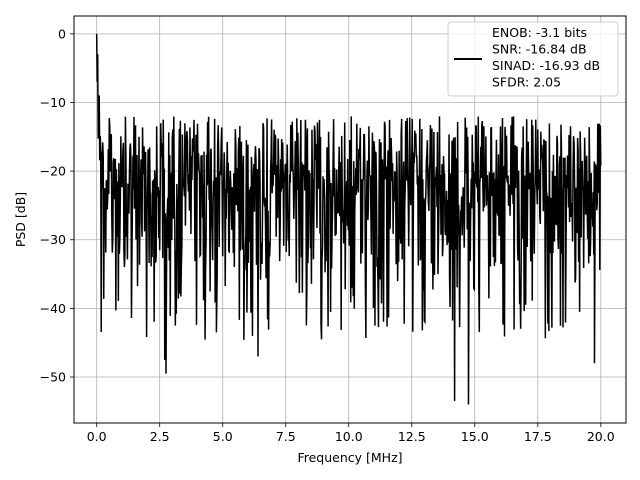  I want to click on x-tick-label: 17.5, so click(538, 436).